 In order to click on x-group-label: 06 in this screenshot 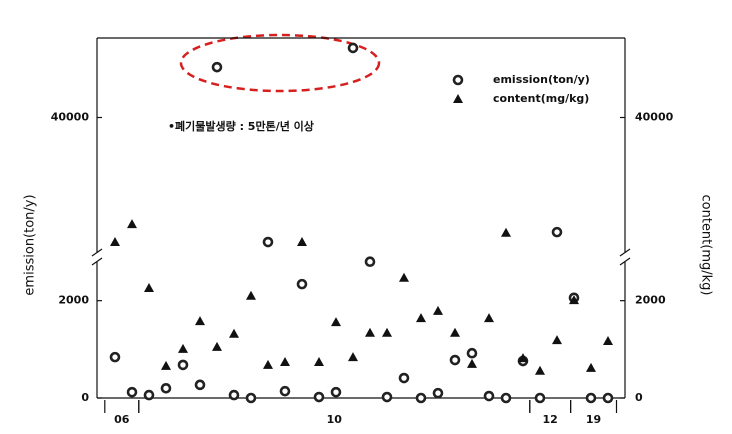, I will do `click(122, 419)`.